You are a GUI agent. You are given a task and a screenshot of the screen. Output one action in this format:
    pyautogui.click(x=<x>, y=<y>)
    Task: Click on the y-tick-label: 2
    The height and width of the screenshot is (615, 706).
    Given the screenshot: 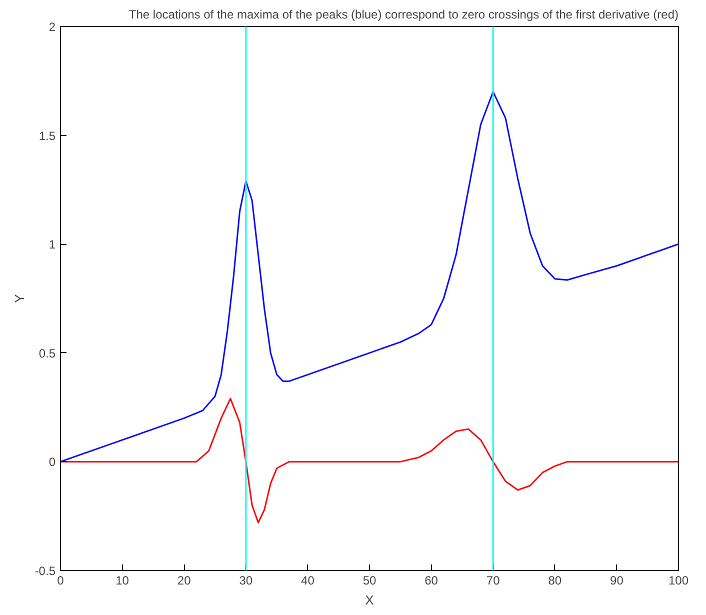 What is the action you would take?
    pyautogui.click(x=52, y=27)
    